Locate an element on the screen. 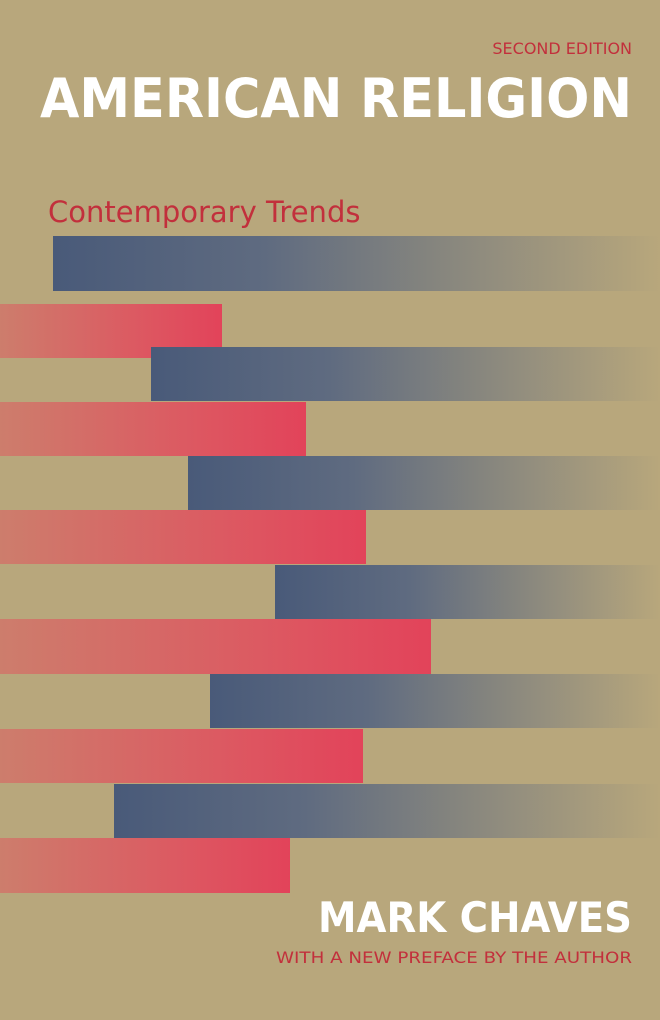 This screenshot has height=1020, width=660. title: AMERICAN RELIGION is located at coordinates (336, 98).